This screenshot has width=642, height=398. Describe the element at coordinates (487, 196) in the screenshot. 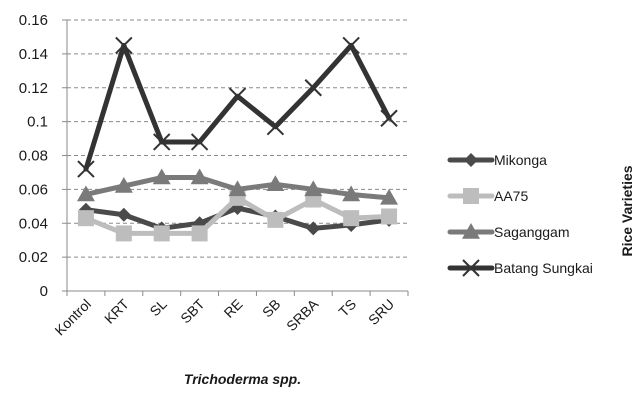

I see `legend-item: AA75` at that location.